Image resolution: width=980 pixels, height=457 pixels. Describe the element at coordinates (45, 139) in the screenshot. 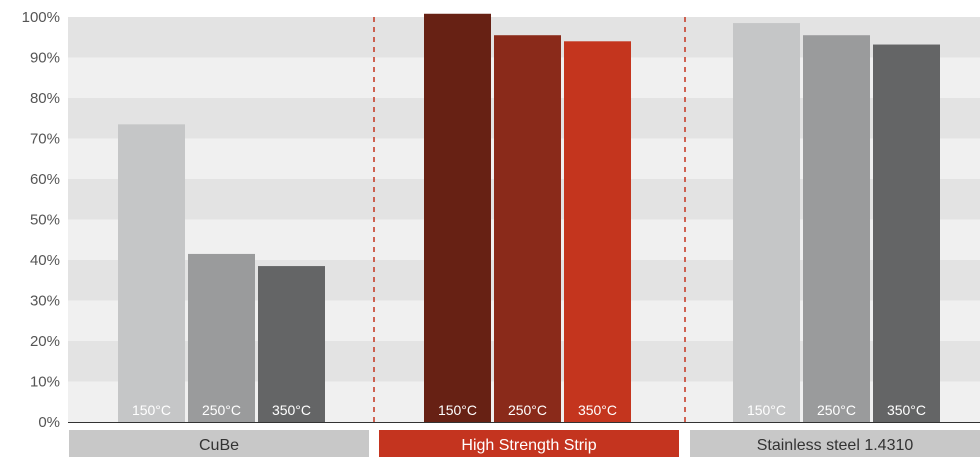

I see `y-tick-label: 70%` at that location.